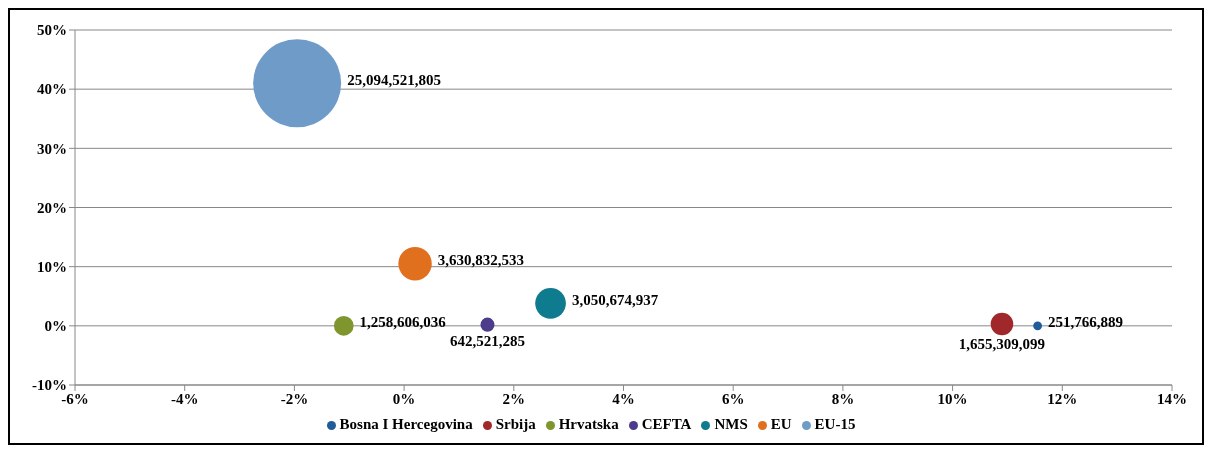 Image resolution: width=1212 pixels, height=453 pixels. I want to click on data-label: 3,630,832,533, so click(481, 260).